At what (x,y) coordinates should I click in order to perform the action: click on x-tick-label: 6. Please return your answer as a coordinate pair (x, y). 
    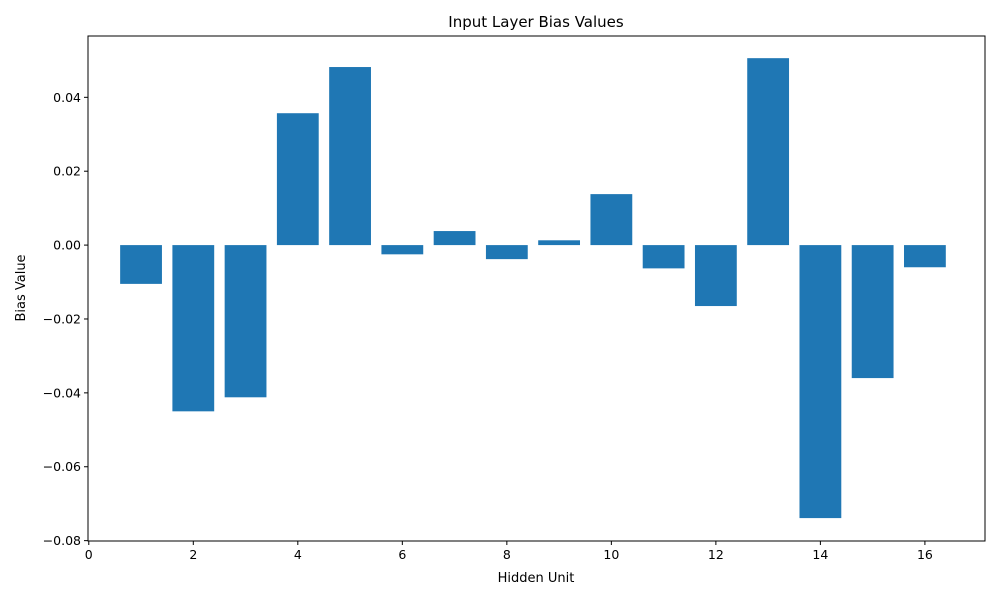
    Looking at the image, I should click on (402, 554).